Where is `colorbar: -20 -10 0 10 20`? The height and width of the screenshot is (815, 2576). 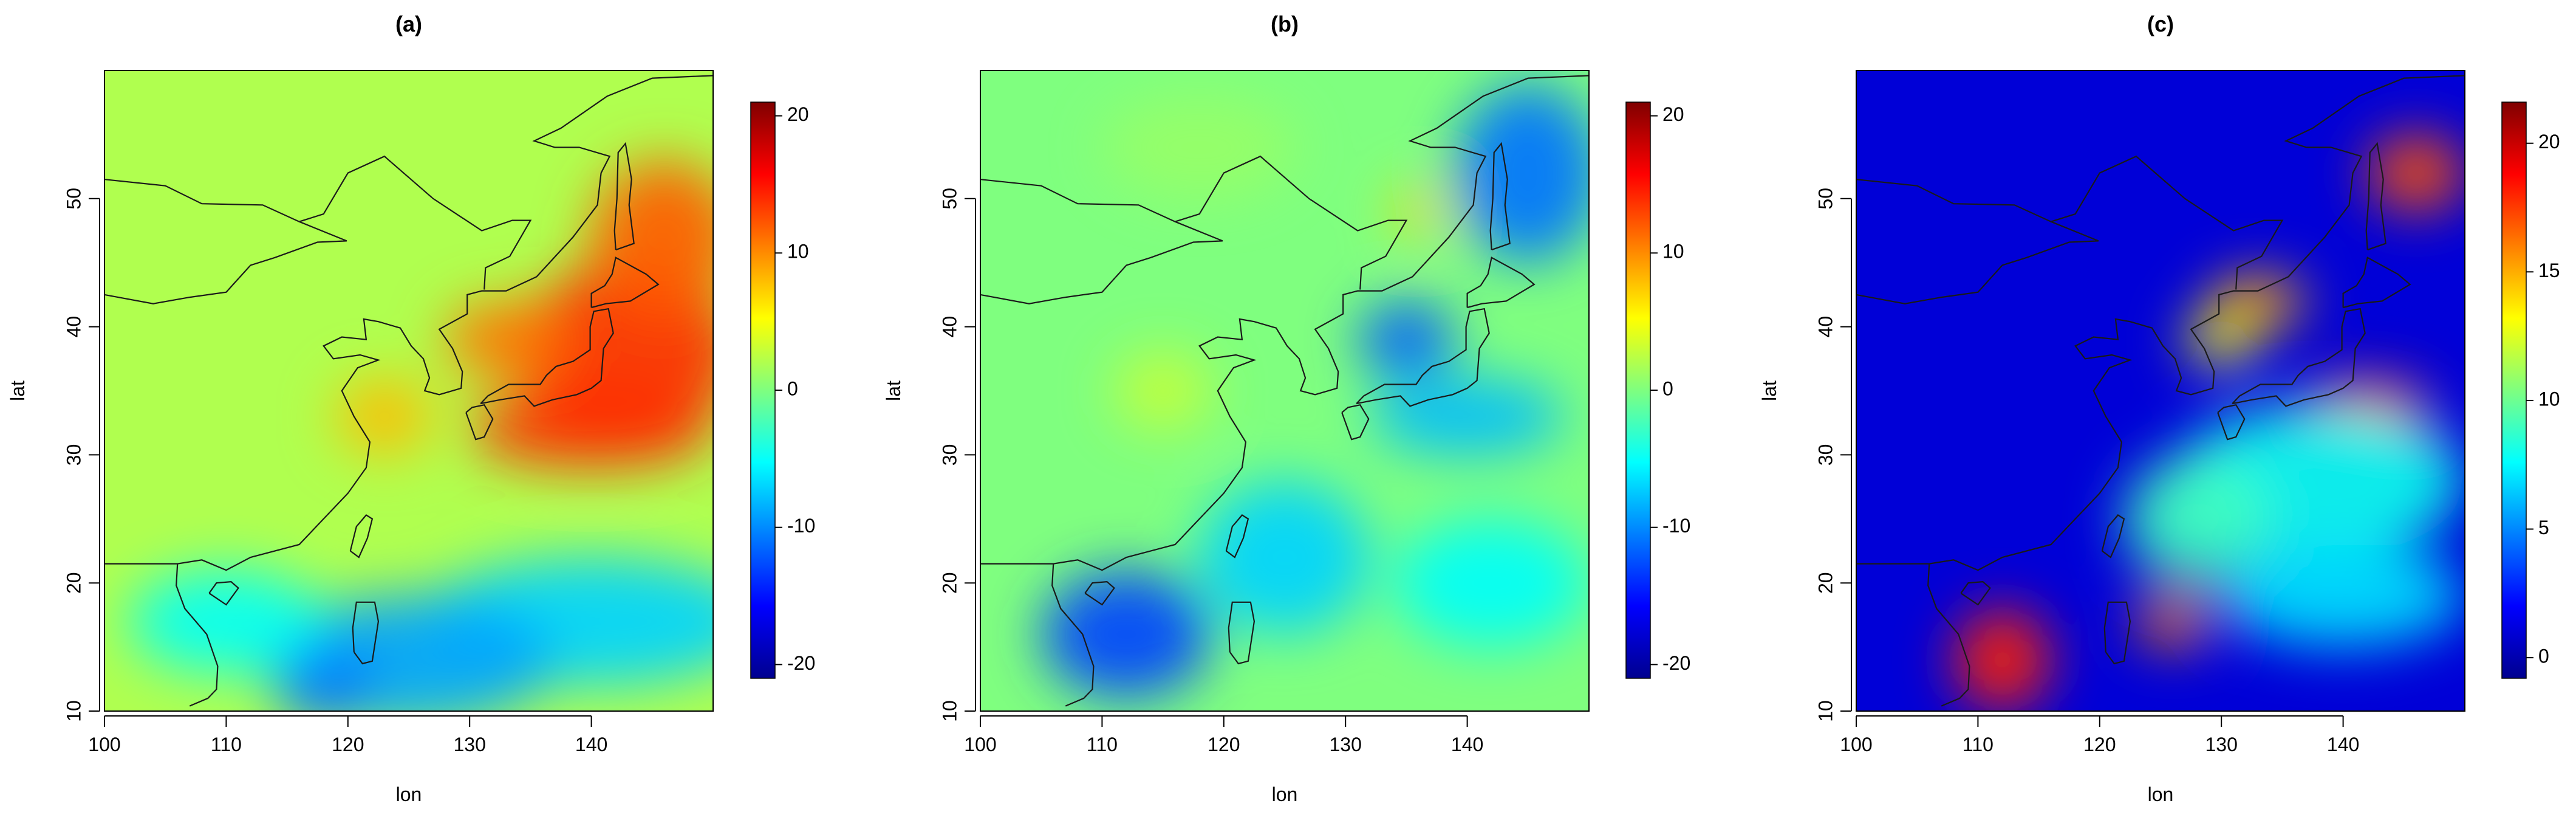
colorbar: -20 -10 0 10 20 is located at coordinates (782, 390).